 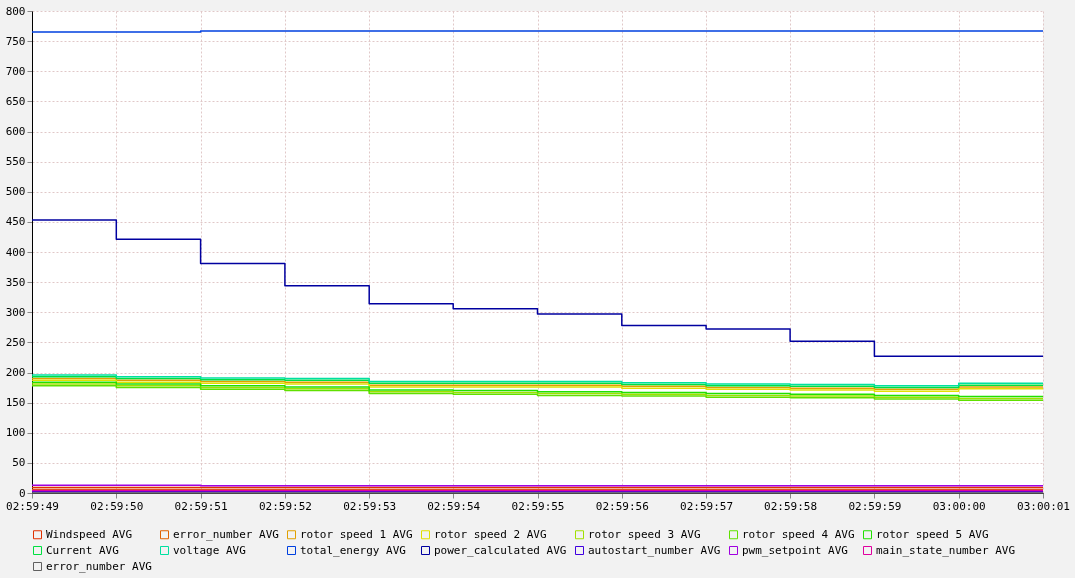 I want to click on legend-label: rotor speed 5 AVG, so click(x=932, y=534).